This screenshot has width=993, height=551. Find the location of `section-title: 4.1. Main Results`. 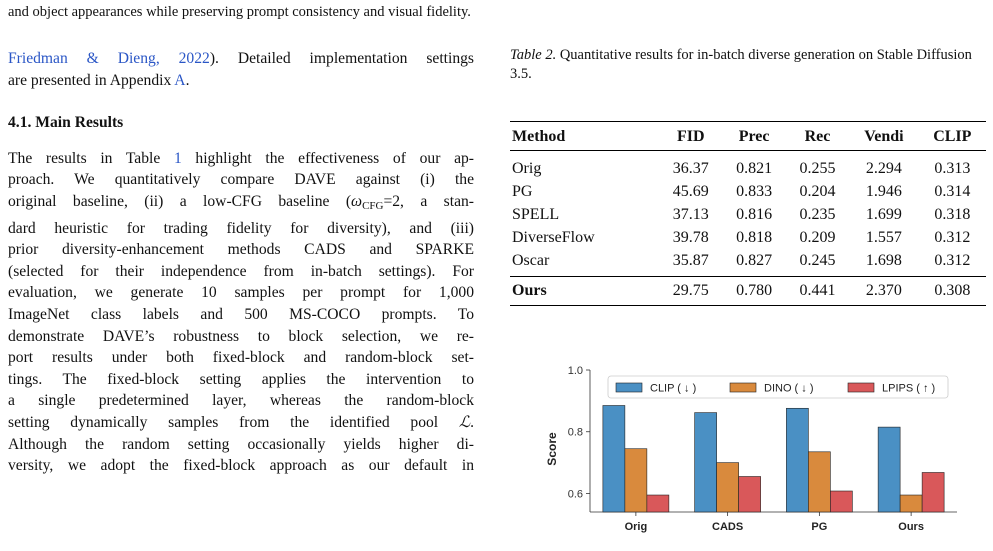

section-title: 4.1. Main Results is located at coordinates (66, 123).